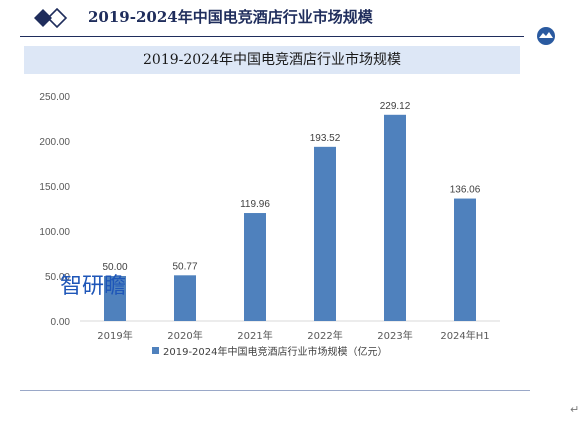  I want to click on watermark-text: 智研瞻, so click(93, 286).